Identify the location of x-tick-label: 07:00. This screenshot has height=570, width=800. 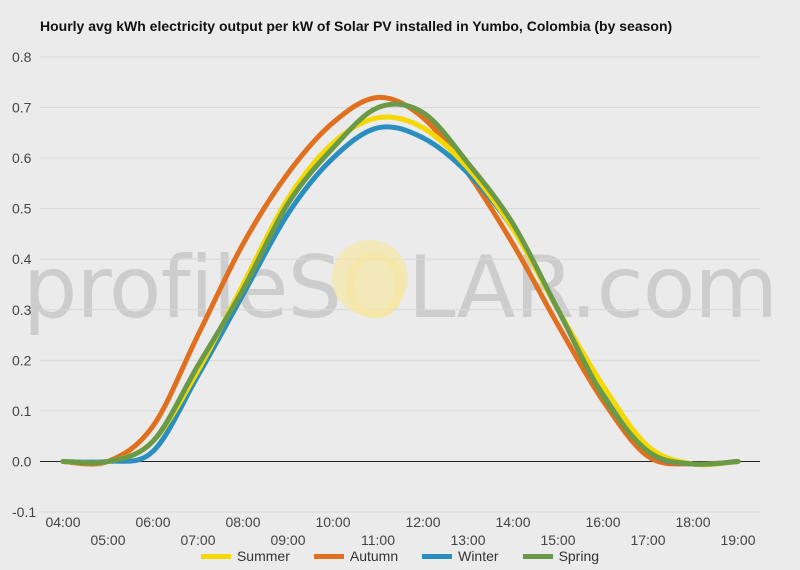
(197, 540).